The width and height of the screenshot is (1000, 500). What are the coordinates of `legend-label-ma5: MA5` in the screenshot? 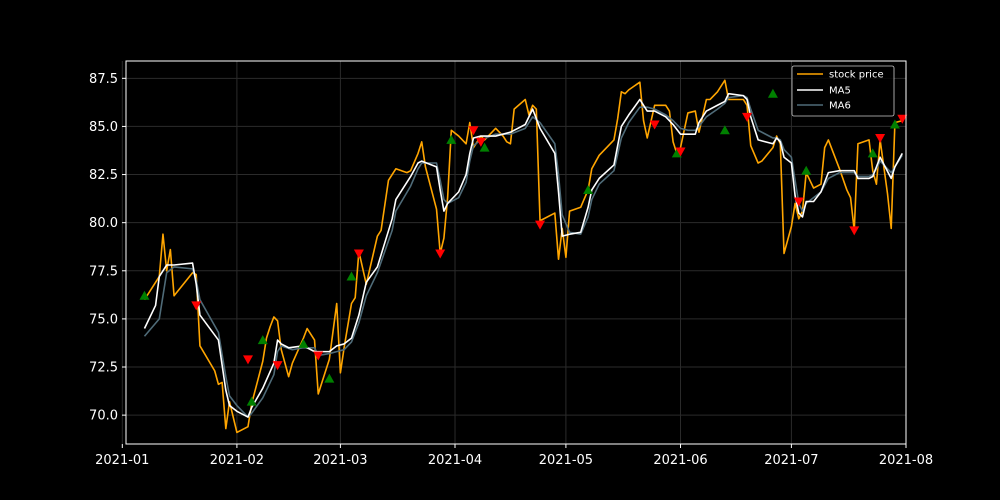 It's located at (840, 91).